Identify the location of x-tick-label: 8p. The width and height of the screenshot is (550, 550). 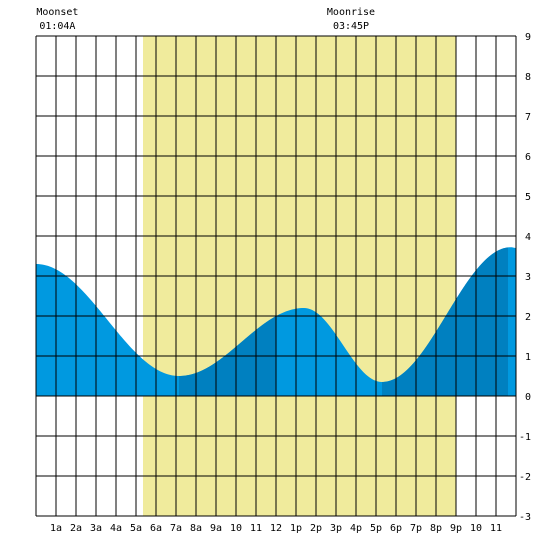
(436, 528).